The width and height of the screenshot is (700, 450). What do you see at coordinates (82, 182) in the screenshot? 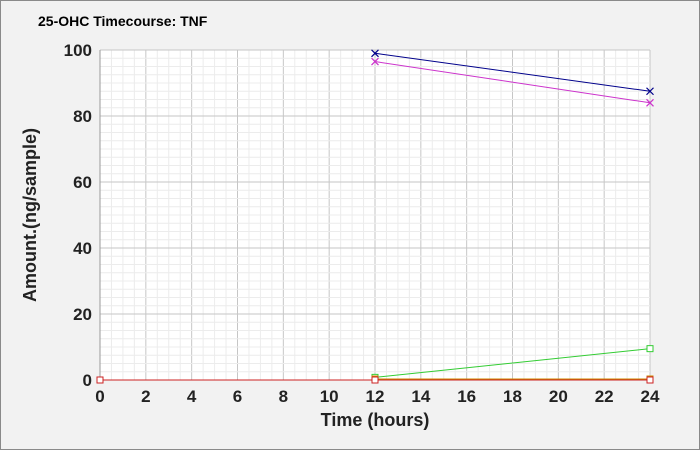
I see `y-tick-label: 60` at bounding box center [82, 182].